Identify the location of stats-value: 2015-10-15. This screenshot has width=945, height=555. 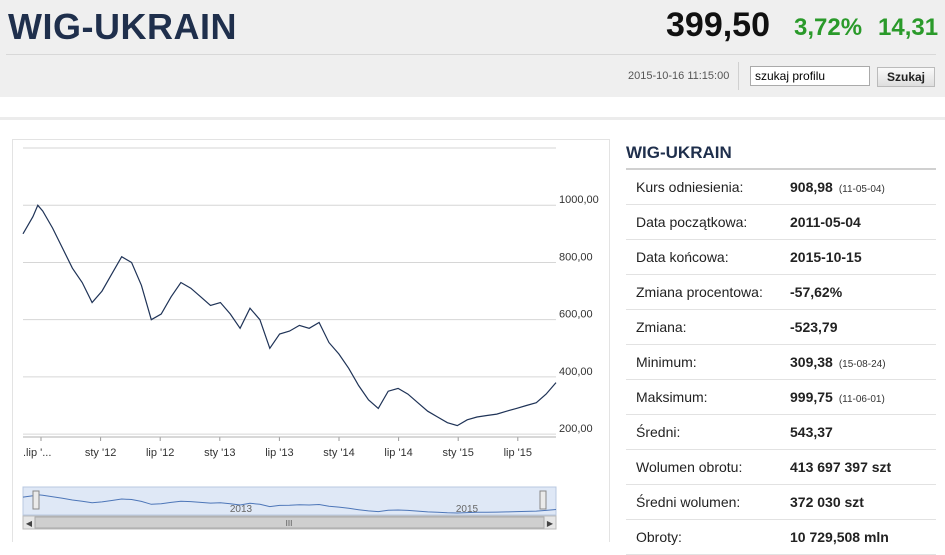
(826, 257).